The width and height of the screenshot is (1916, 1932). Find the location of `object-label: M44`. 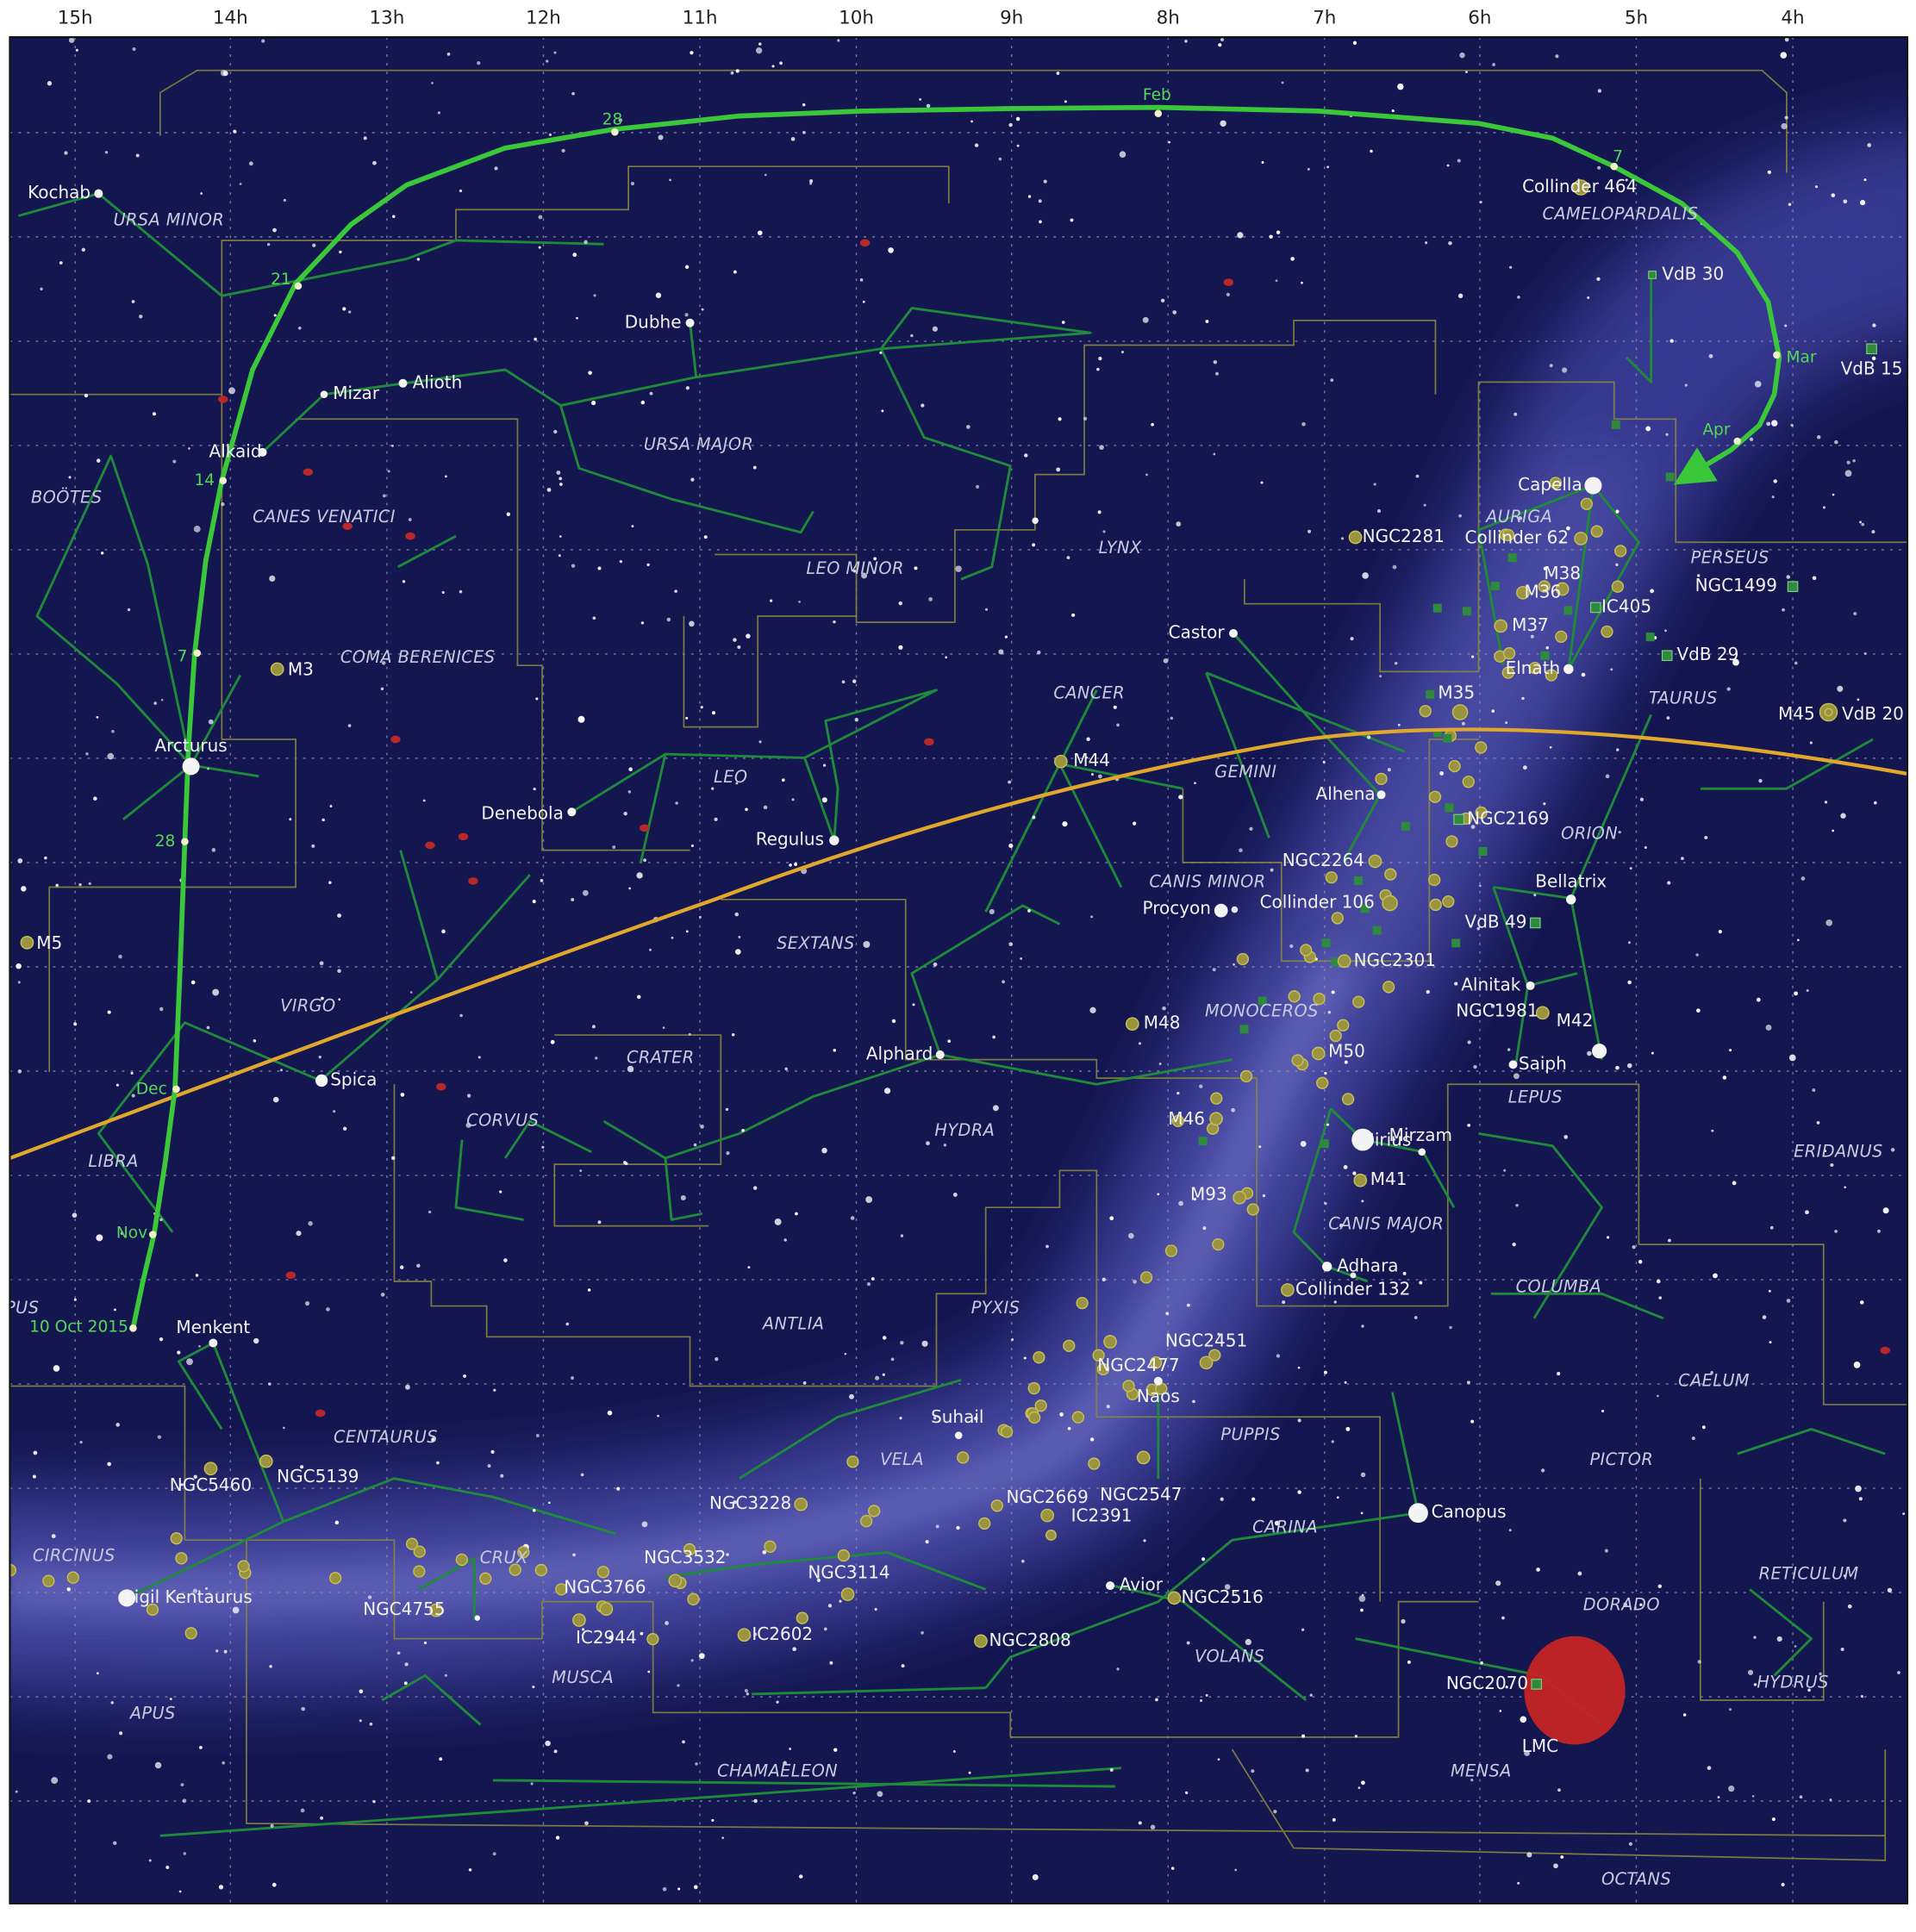

object-label: M44 is located at coordinates (1091, 760).